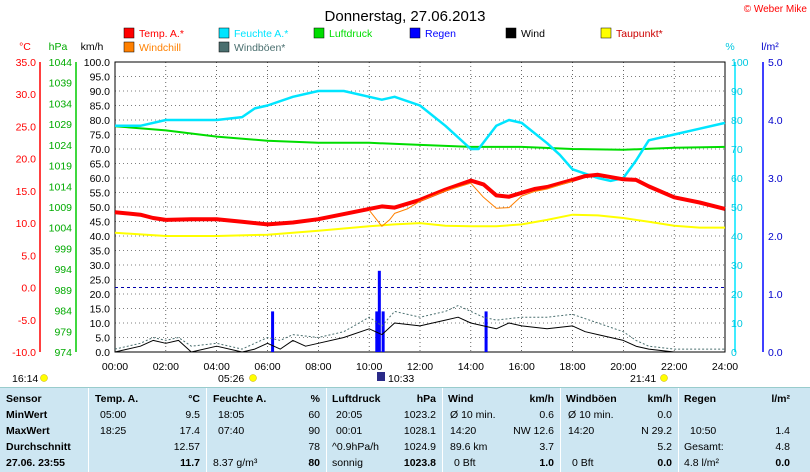 Image resolution: width=810 pixels, height=472 pixels. Describe the element at coordinates (775, 295) in the screenshot. I see `rain-tick-label: 1.0` at that location.